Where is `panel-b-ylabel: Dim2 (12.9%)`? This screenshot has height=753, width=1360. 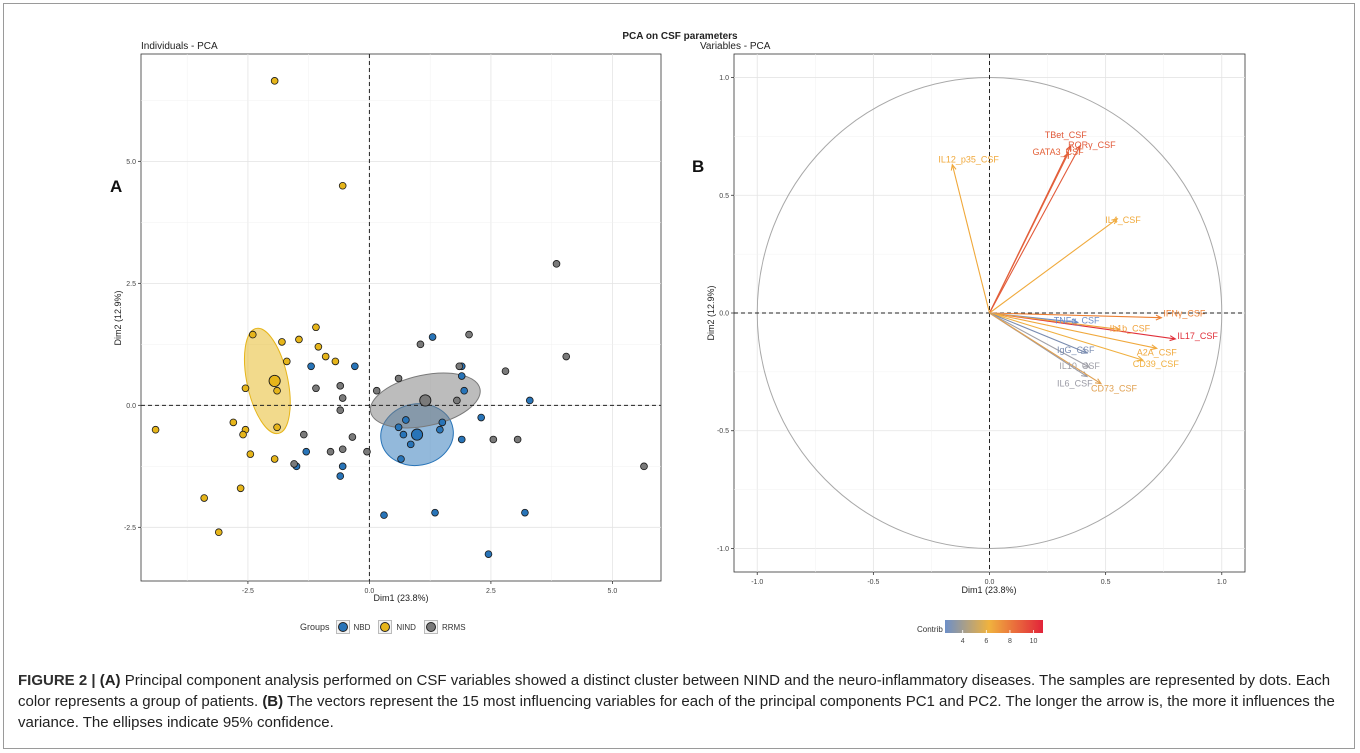
panel-b-ylabel: Dim2 (12.9%) is located at coordinates (711, 312).